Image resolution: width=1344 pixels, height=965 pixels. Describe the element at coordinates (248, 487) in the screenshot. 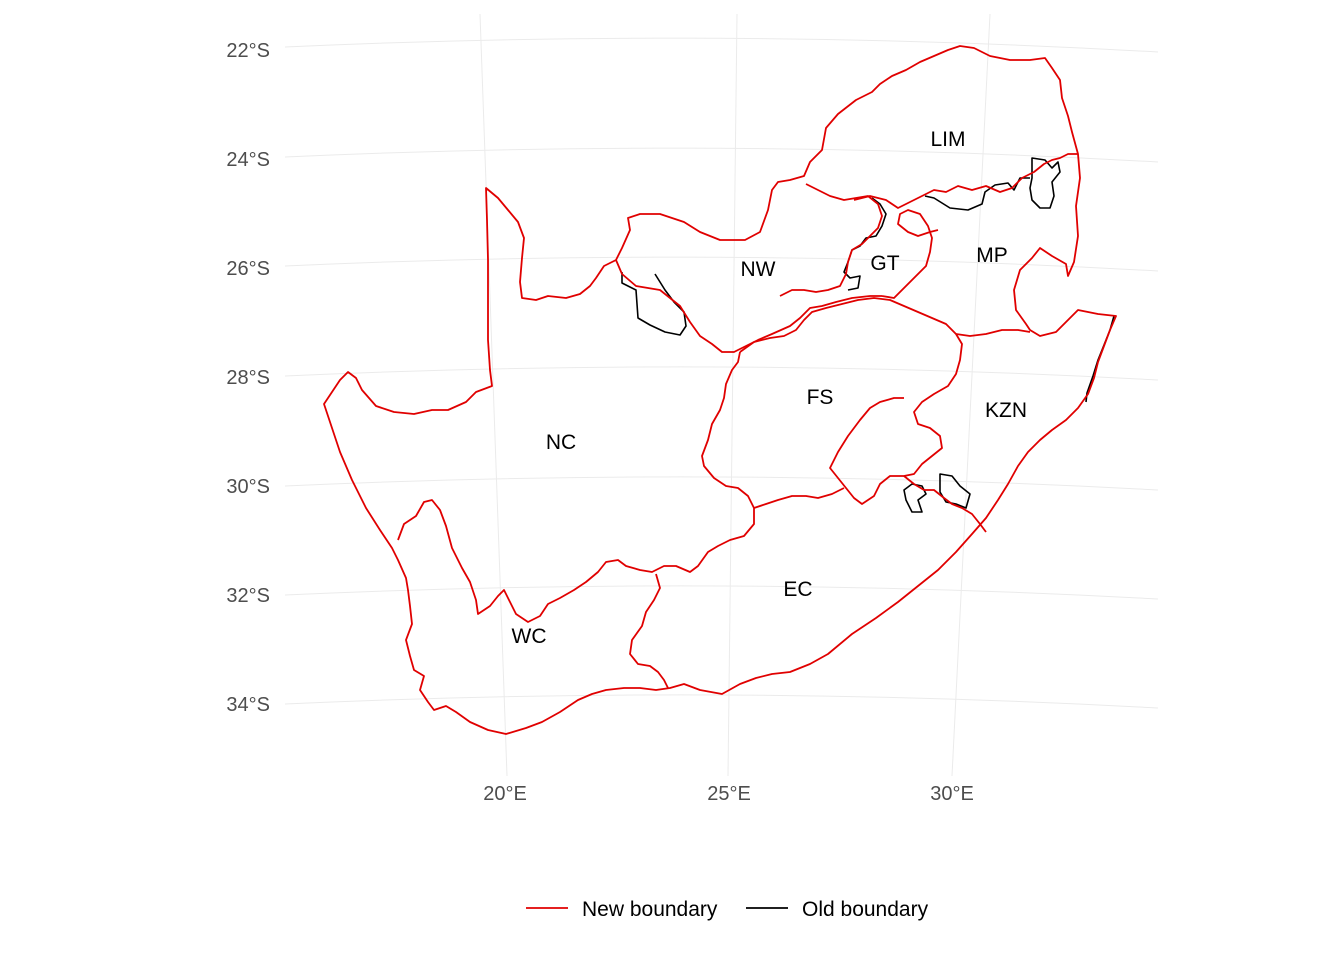

I see `lat-tick-label: 30°S` at that location.